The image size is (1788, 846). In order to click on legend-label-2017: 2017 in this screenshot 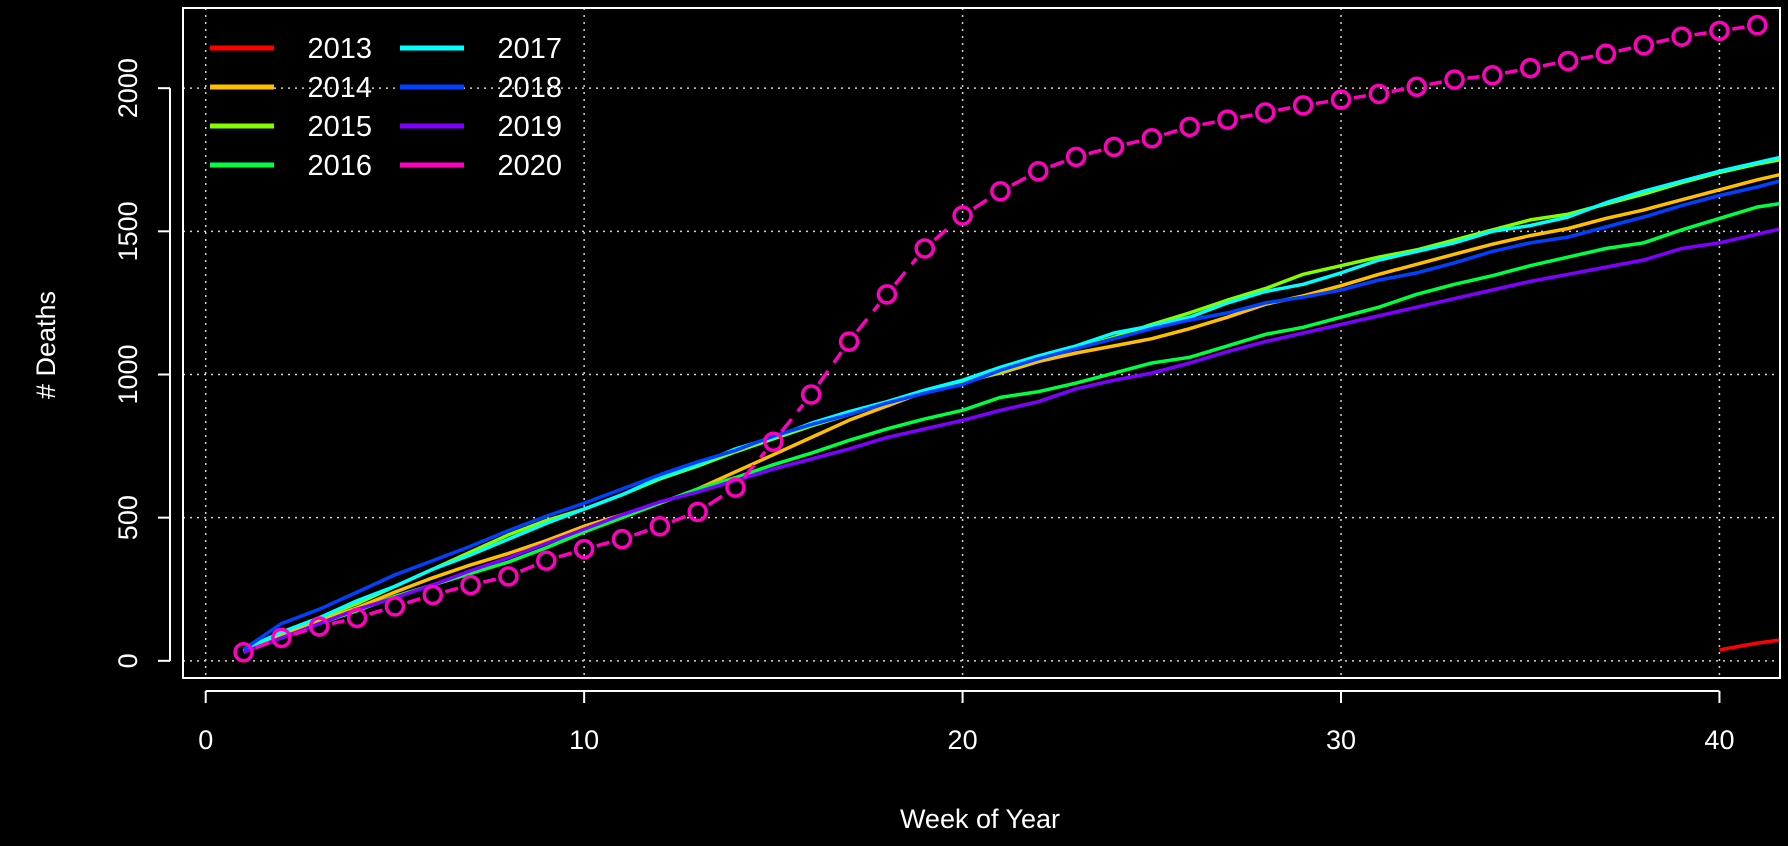, I will do `click(529, 49)`.